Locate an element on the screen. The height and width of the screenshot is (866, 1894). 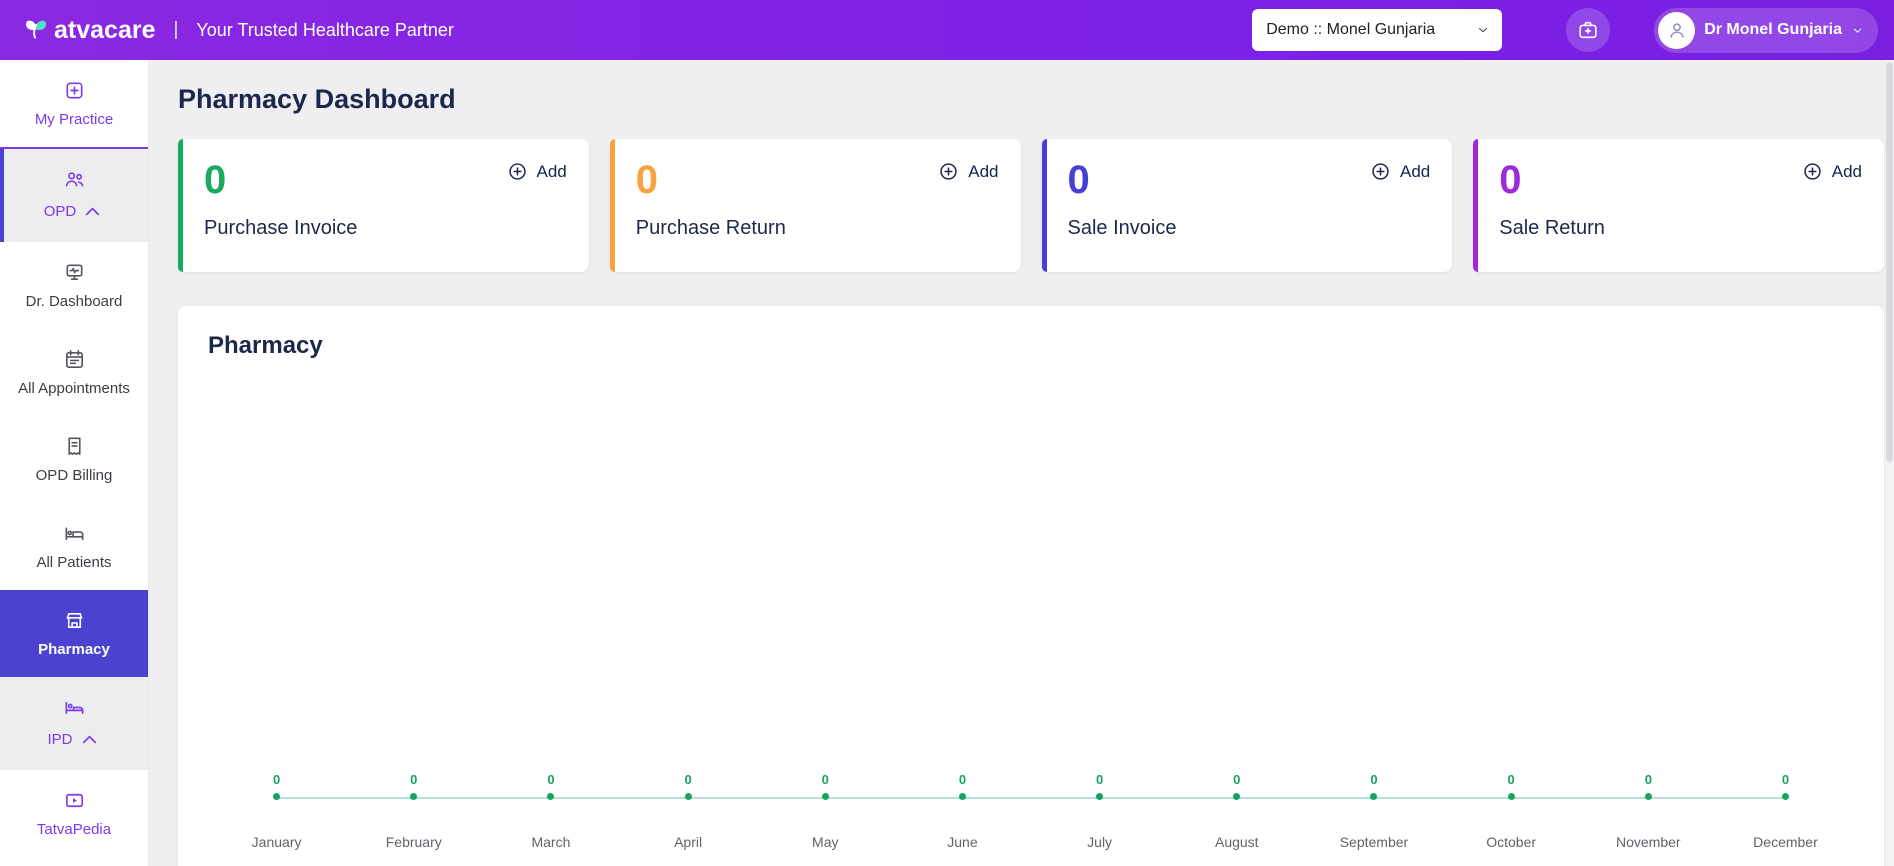
clinic-select-value: Demo :: Monel Gunjaria is located at coordinates (1351, 29).